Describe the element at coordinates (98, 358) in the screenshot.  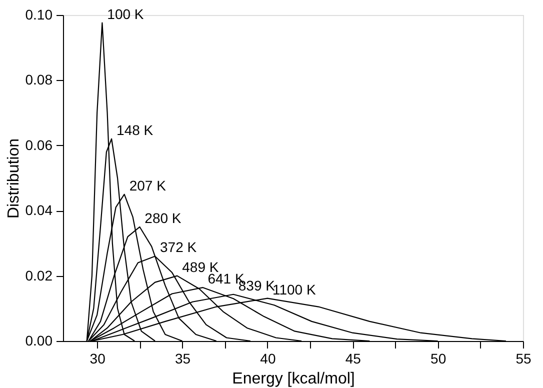
I see `x-tick-label: 30` at that location.